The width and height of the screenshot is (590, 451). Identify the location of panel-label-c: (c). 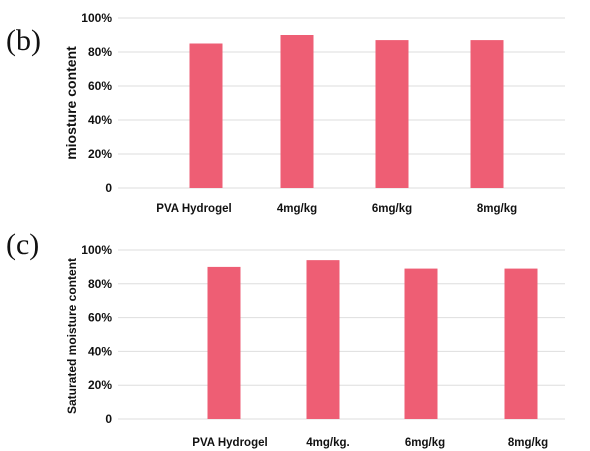
(22, 244).